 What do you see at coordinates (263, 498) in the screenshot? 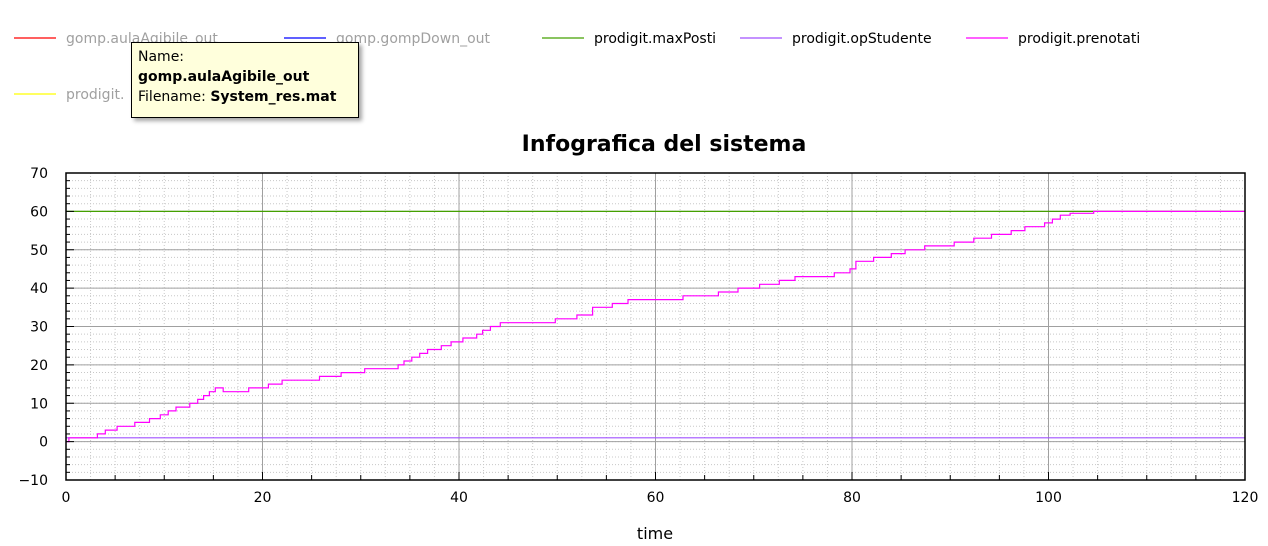
I see `x-tick-label: 20` at bounding box center [263, 498].